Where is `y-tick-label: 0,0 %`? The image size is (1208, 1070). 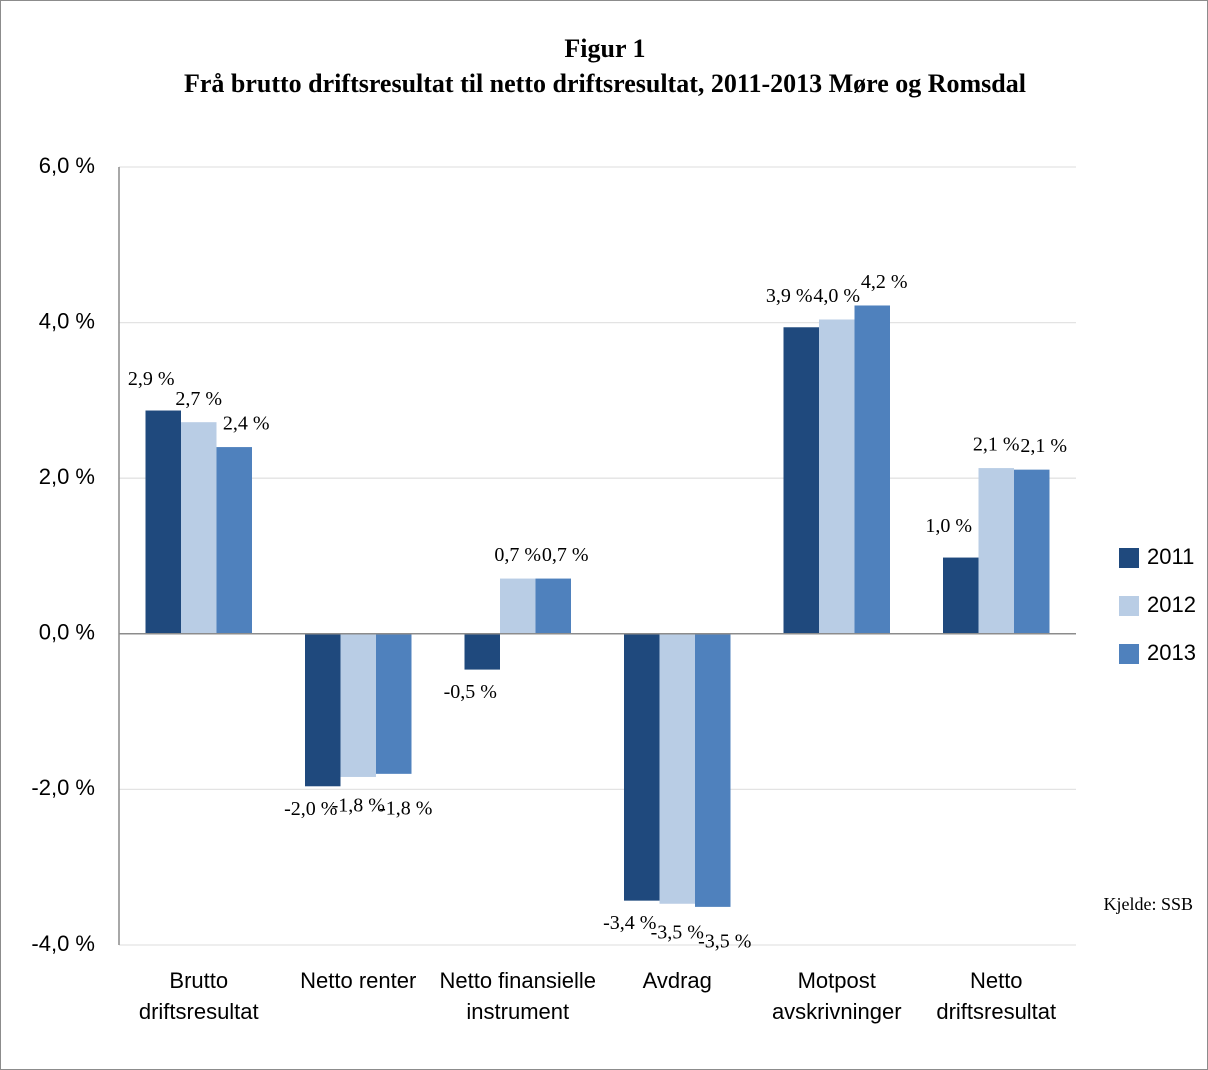
y-tick-label: 0,0 % is located at coordinates (67, 632).